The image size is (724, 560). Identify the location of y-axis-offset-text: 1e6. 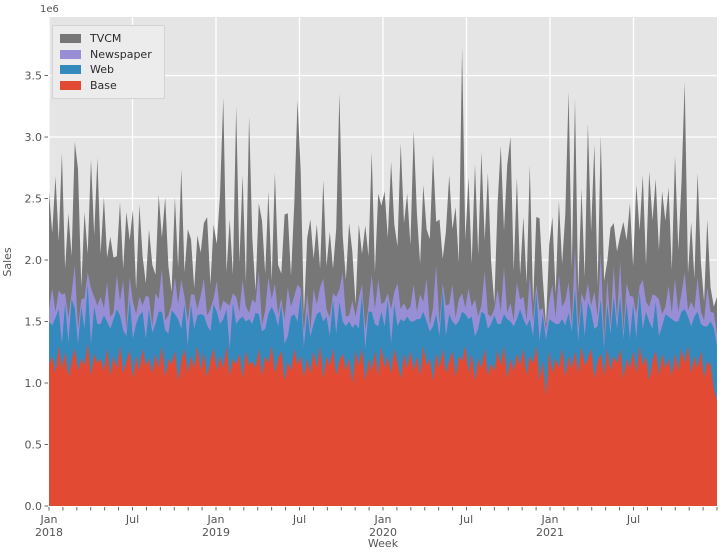
(49, 9).